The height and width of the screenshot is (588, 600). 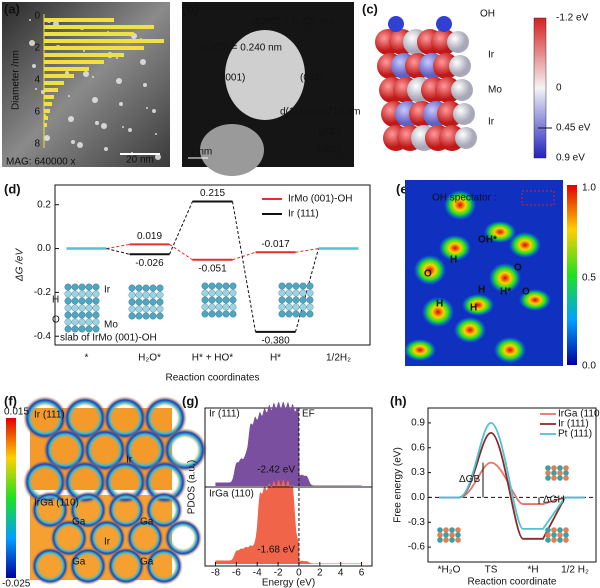 I want to click on colorbar-label: 0, so click(x=559, y=88).